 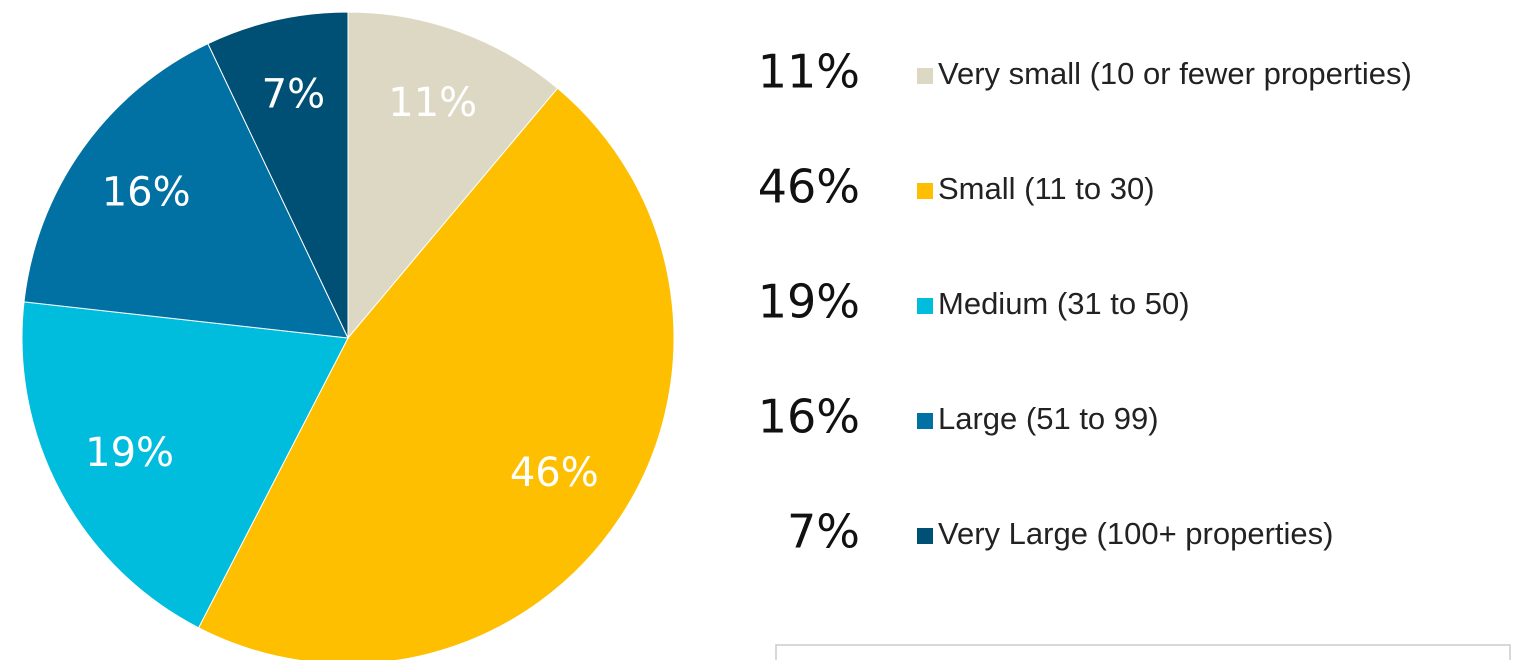 What do you see at coordinates (809, 417) in the screenshot?
I see `legend-value: 16%` at bounding box center [809, 417].